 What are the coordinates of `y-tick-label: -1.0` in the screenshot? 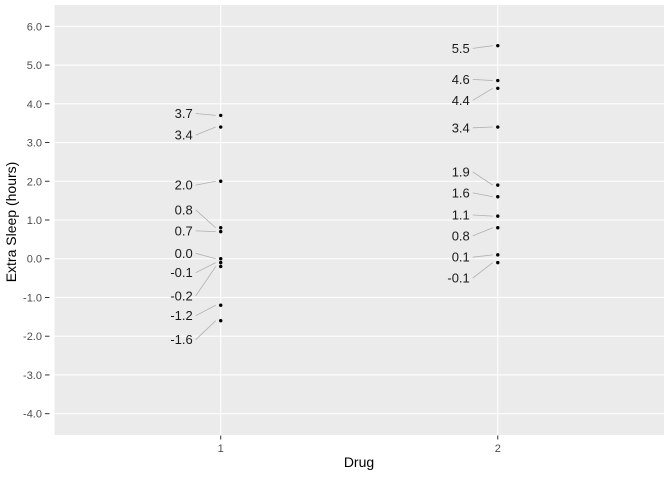 It's located at (32, 298).